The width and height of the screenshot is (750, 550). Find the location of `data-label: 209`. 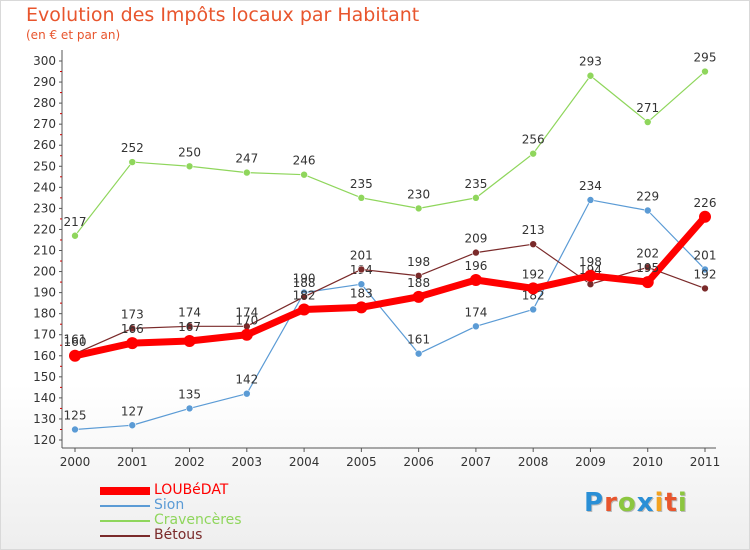

data-label: 209 is located at coordinates (475, 239).